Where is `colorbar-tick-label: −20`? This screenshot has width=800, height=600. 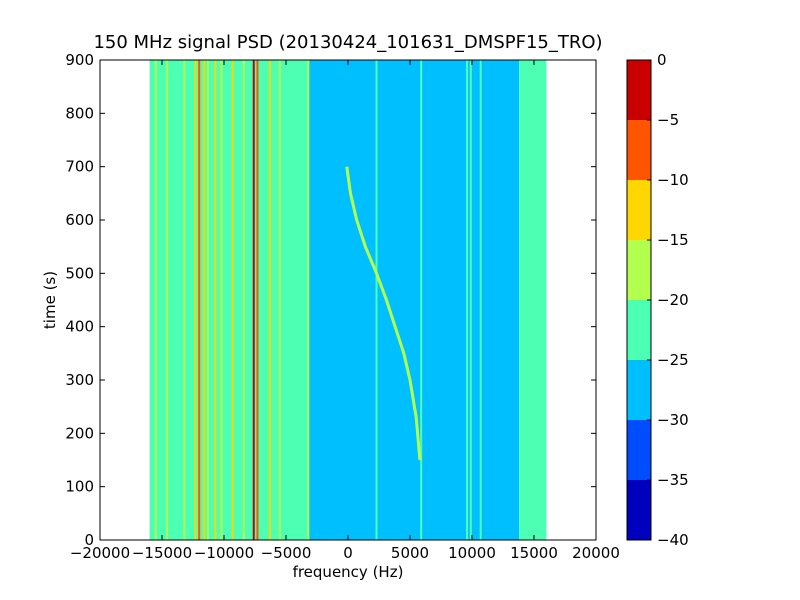
colorbar-tick-label: −20 is located at coordinates (673, 300).